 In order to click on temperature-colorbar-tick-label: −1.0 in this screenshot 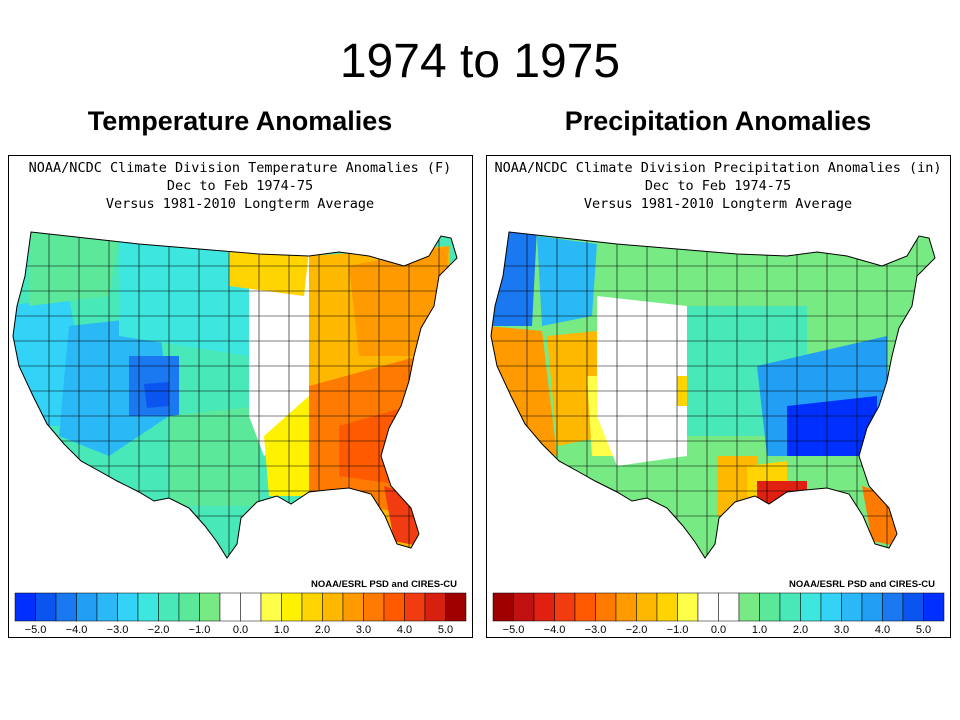, I will do `click(200, 630)`.